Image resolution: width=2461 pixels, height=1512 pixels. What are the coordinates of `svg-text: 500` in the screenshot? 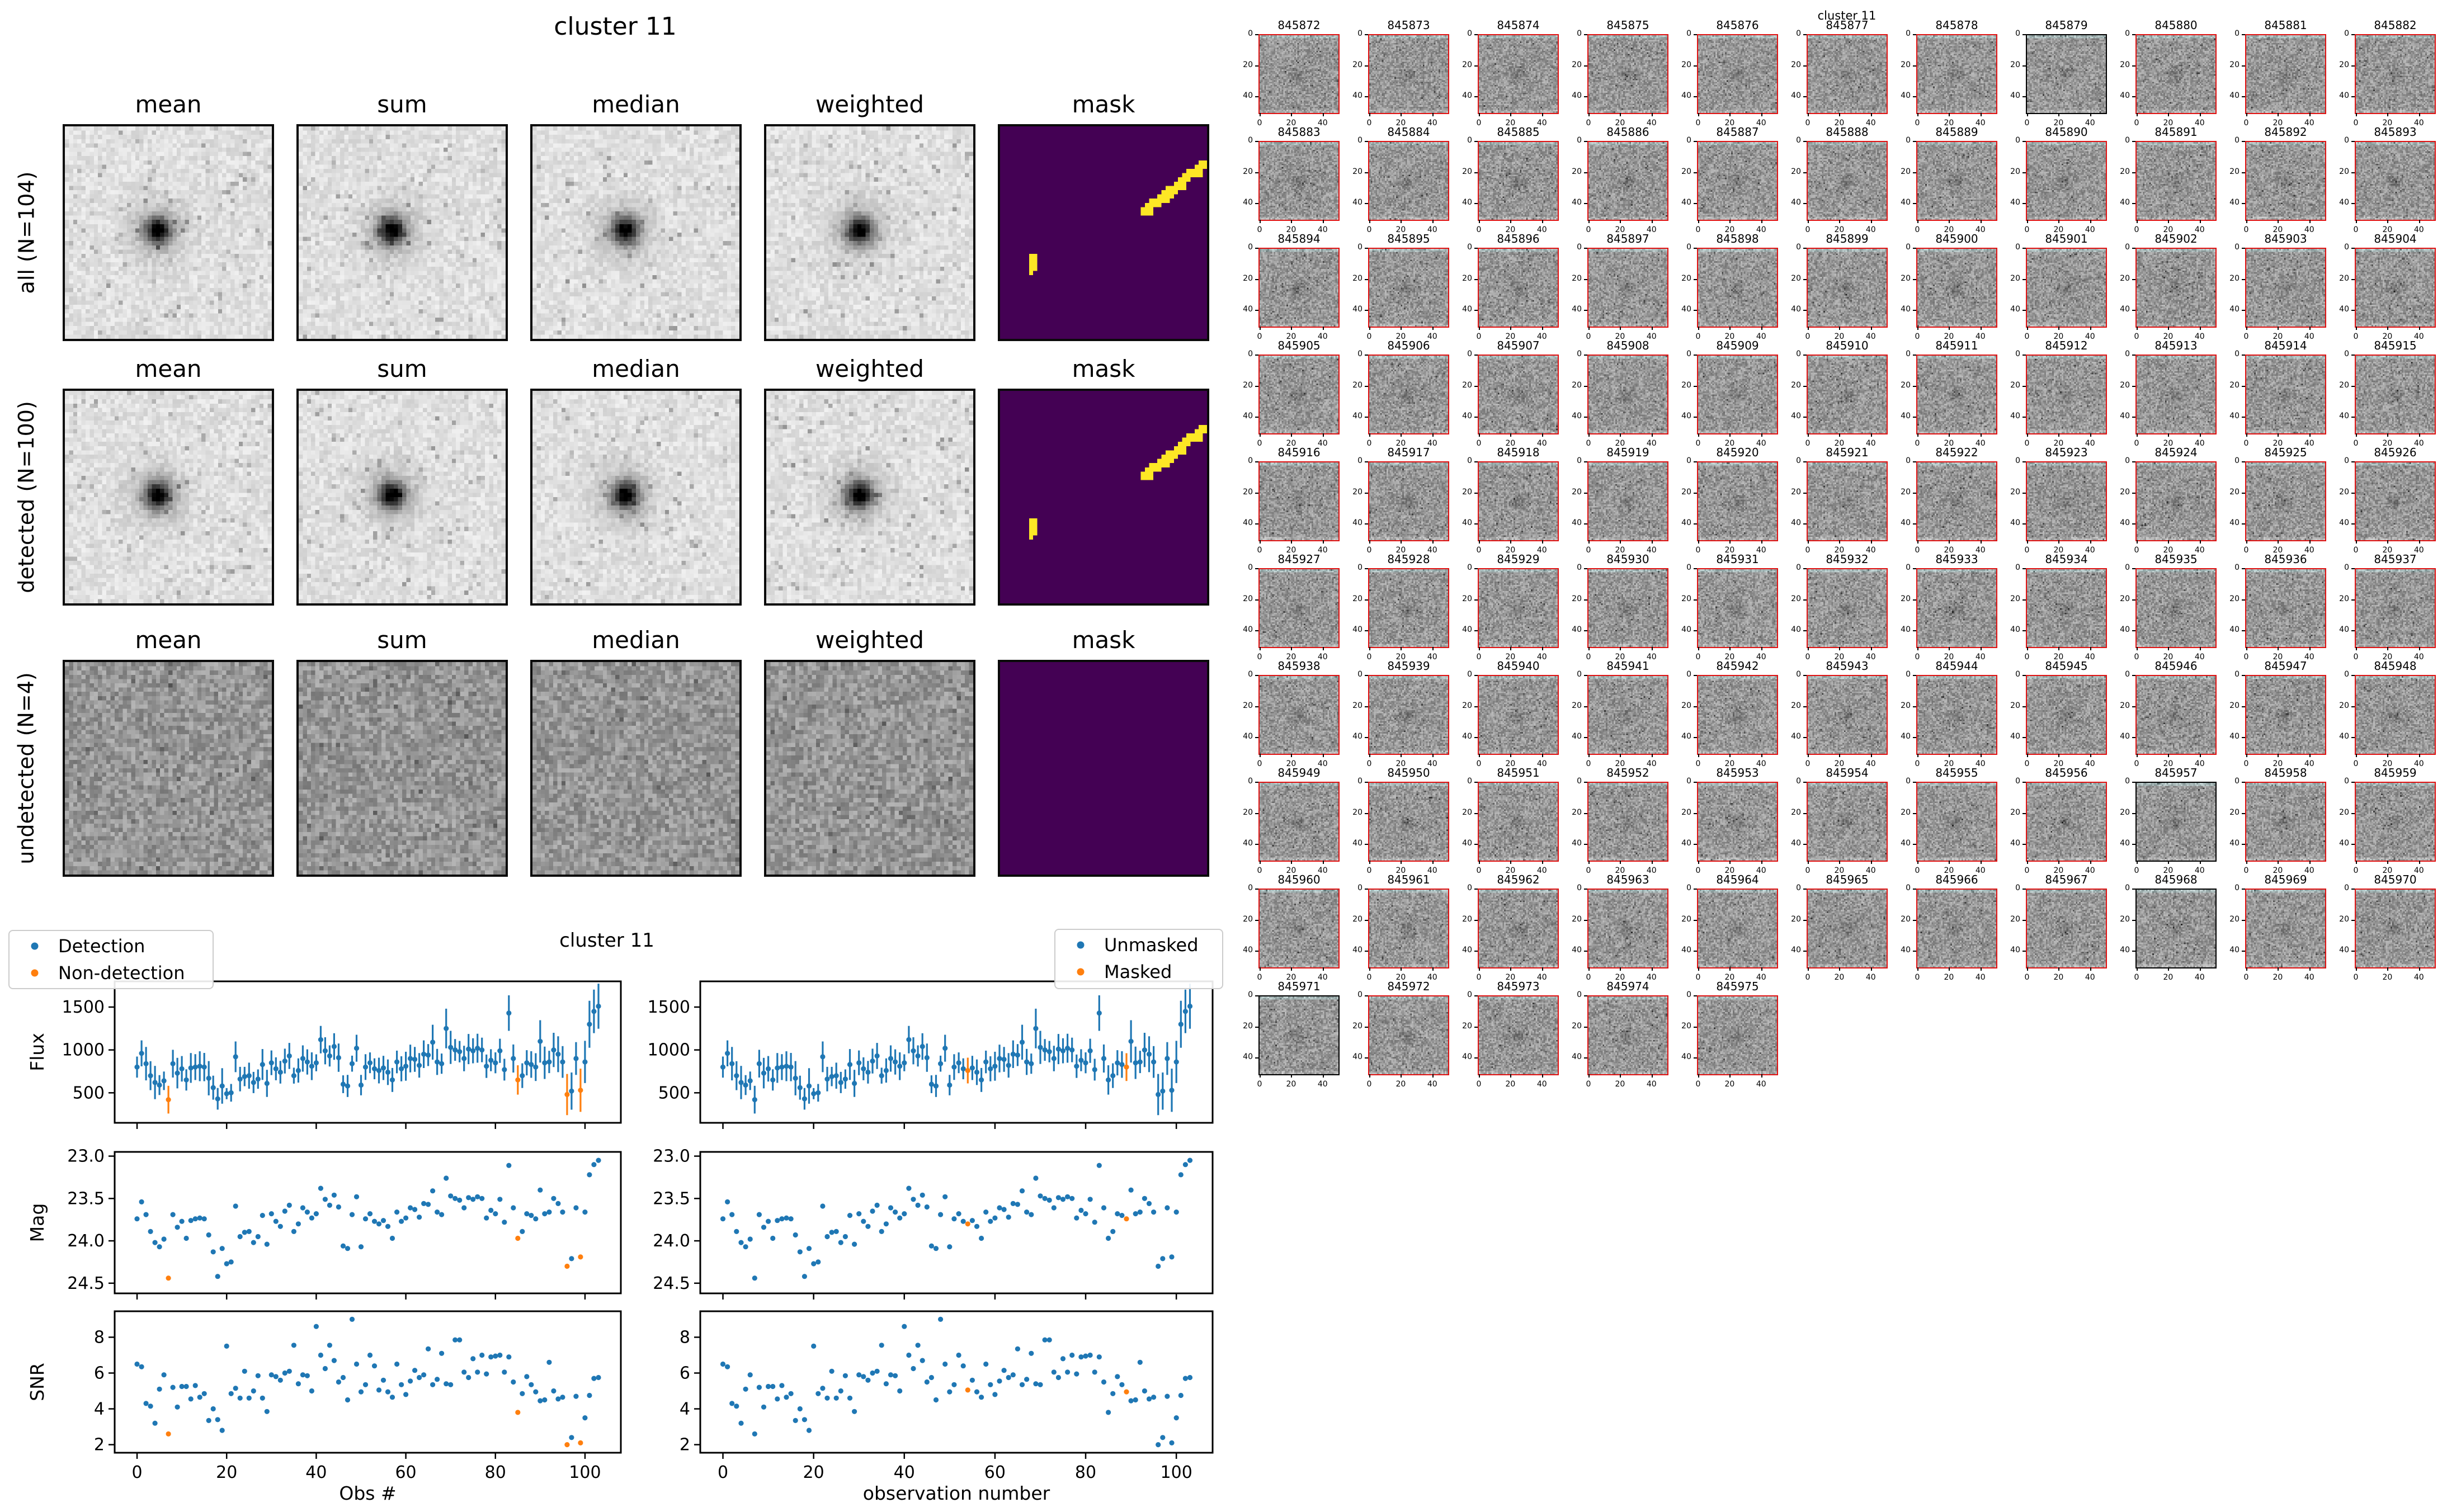 It's located at (674, 1093).